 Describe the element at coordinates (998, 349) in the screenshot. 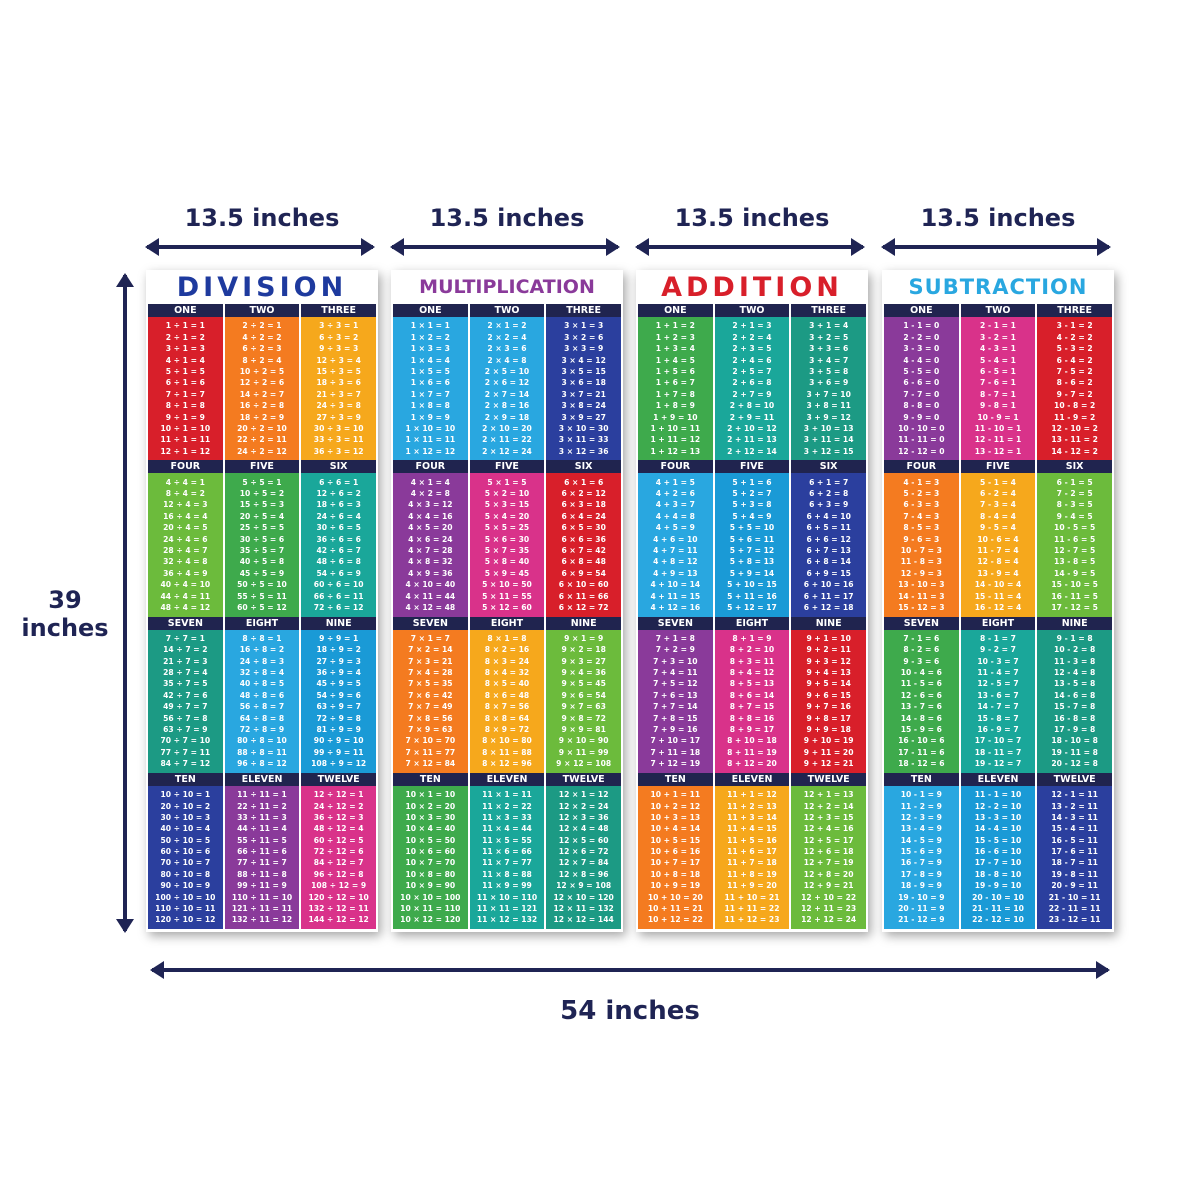

I see `fact-line: 4 - 3 = 1` at that location.